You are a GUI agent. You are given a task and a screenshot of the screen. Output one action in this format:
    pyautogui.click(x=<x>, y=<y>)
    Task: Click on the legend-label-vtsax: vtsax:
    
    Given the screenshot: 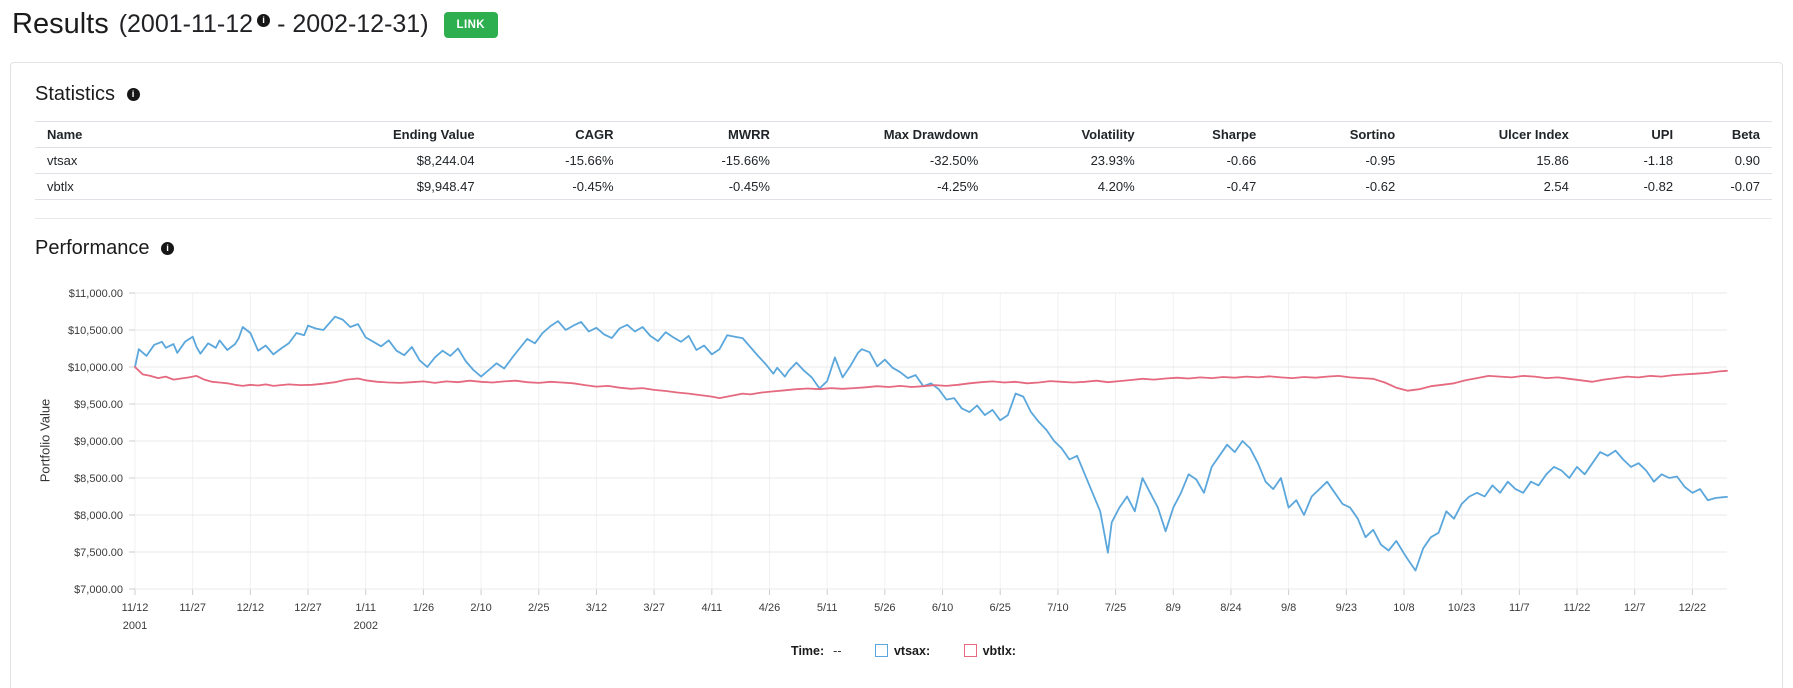 What is the action you would take?
    pyautogui.click(x=912, y=651)
    